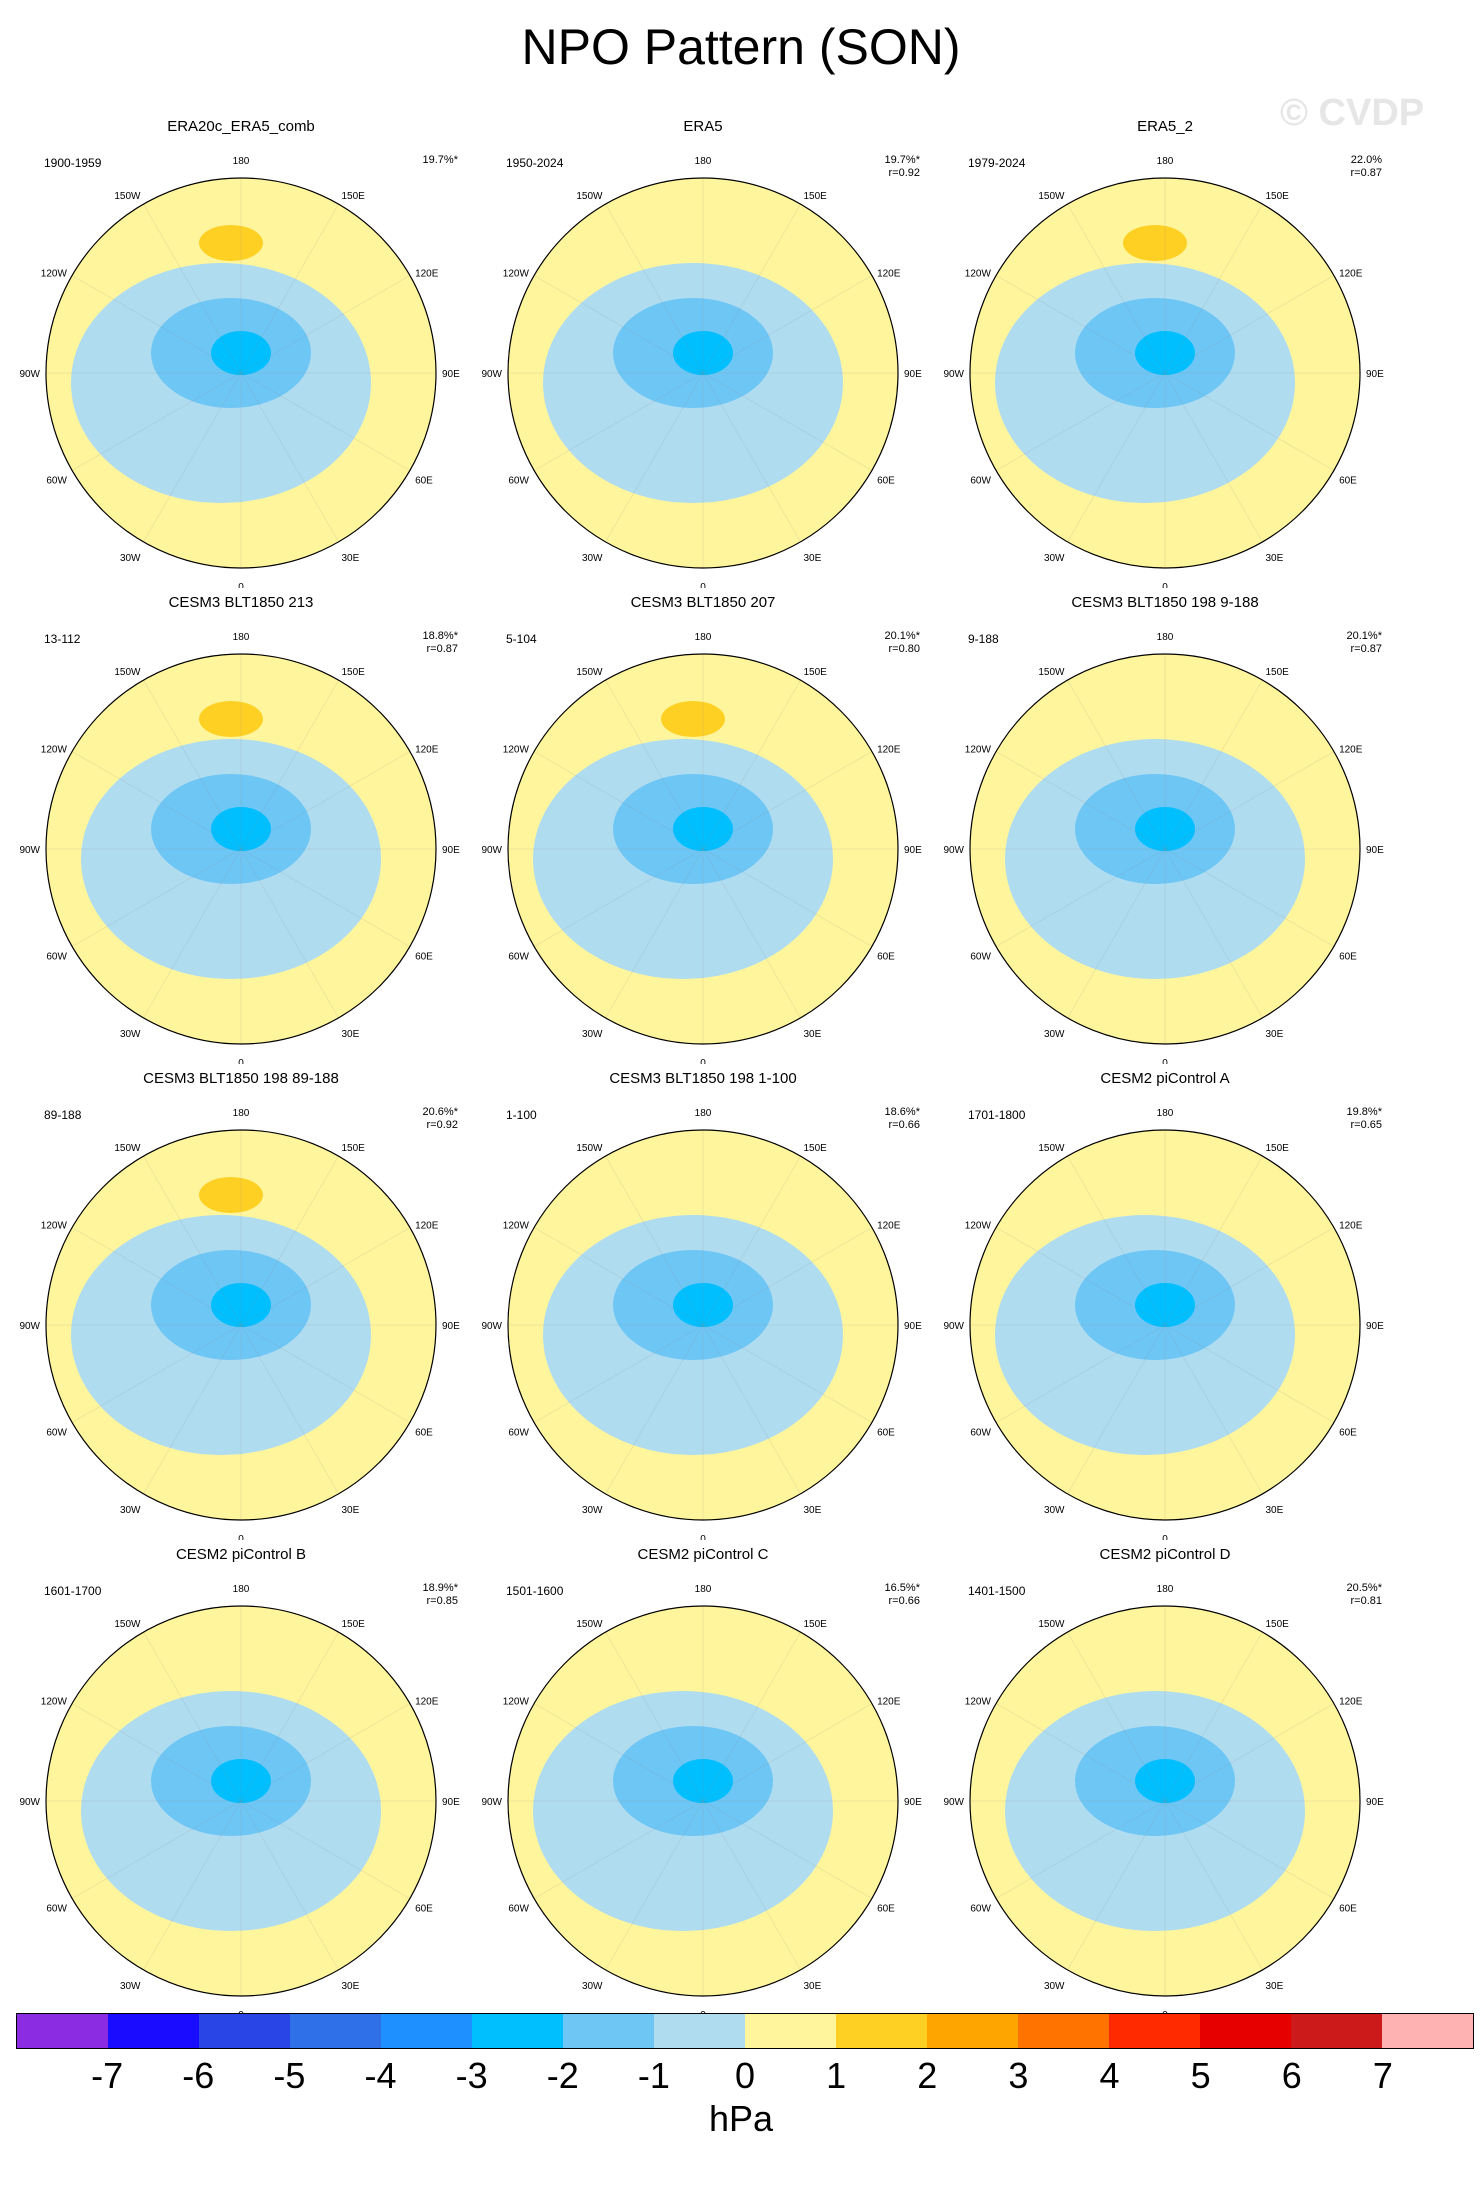 This screenshot has width=1482, height=2186. What do you see at coordinates (440, 160) in the screenshot?
I see `panel-stats: 19.7%*` at bounding box center [440, 160].